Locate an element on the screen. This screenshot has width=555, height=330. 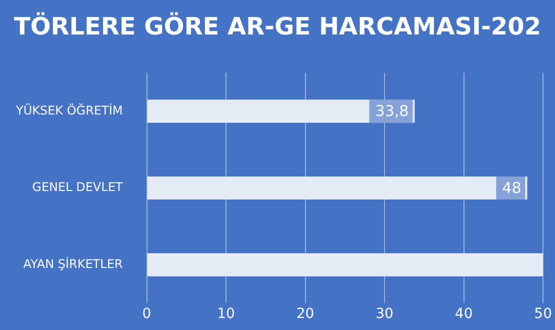
data-label: 48 is located at coordinates (512, 187).